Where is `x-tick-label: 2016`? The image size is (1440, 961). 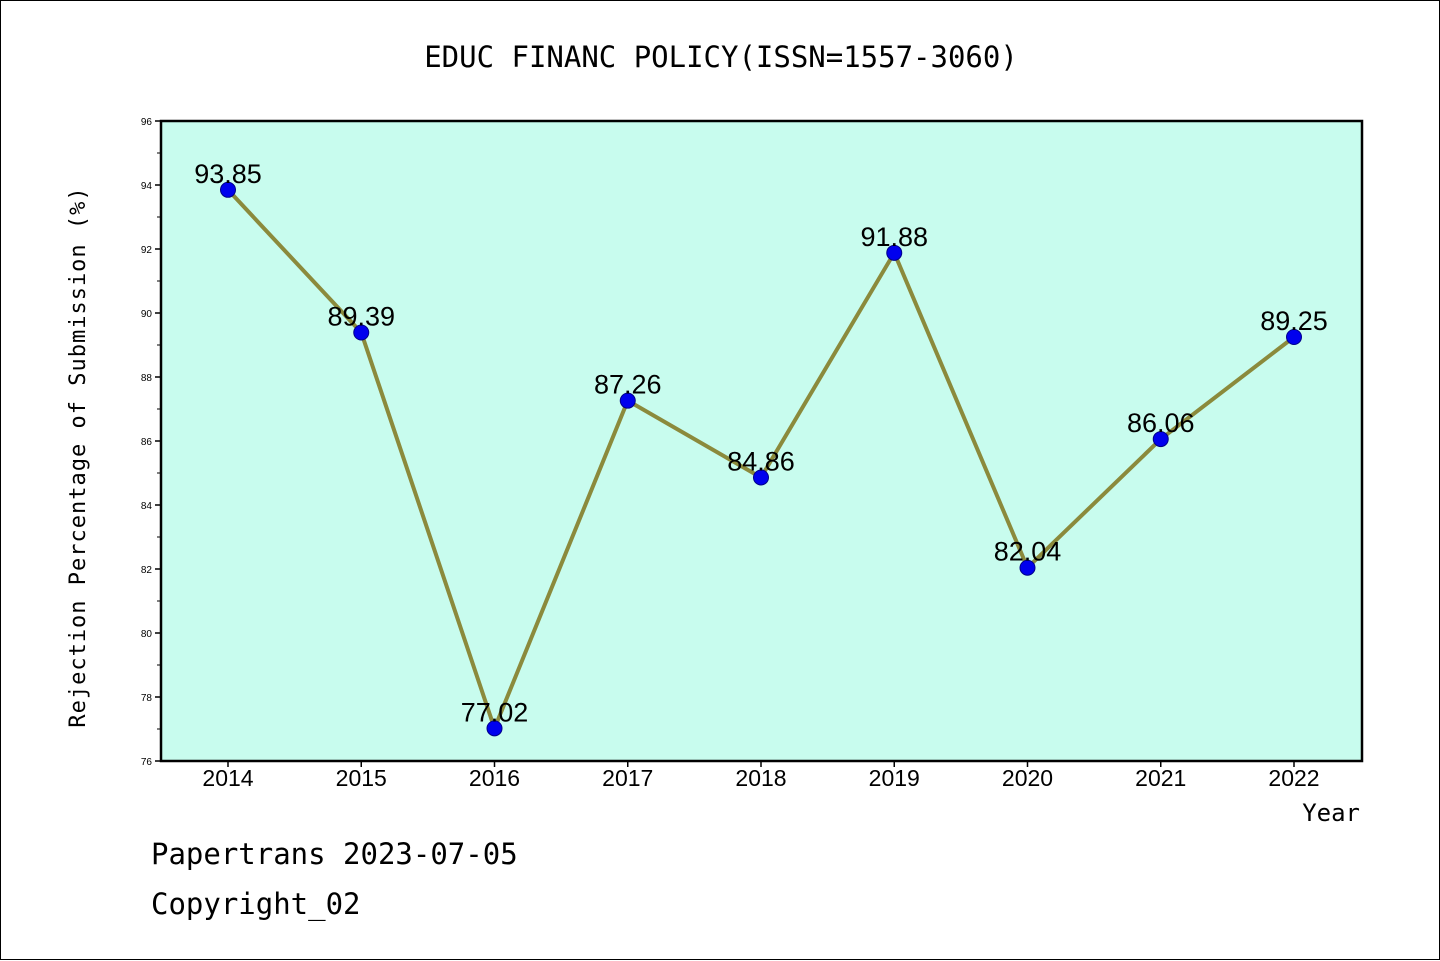 x-tick-label: 2016 is located at coordinates (494, 778).